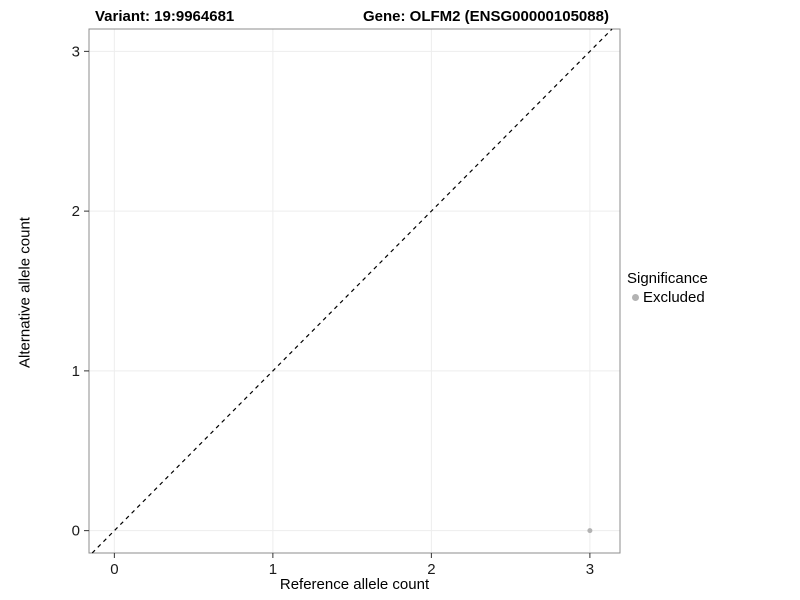 The height and width of the screenshot is (600, 800). I want to click on variant-title: Variant: 19:9964681, so click(165, 16).